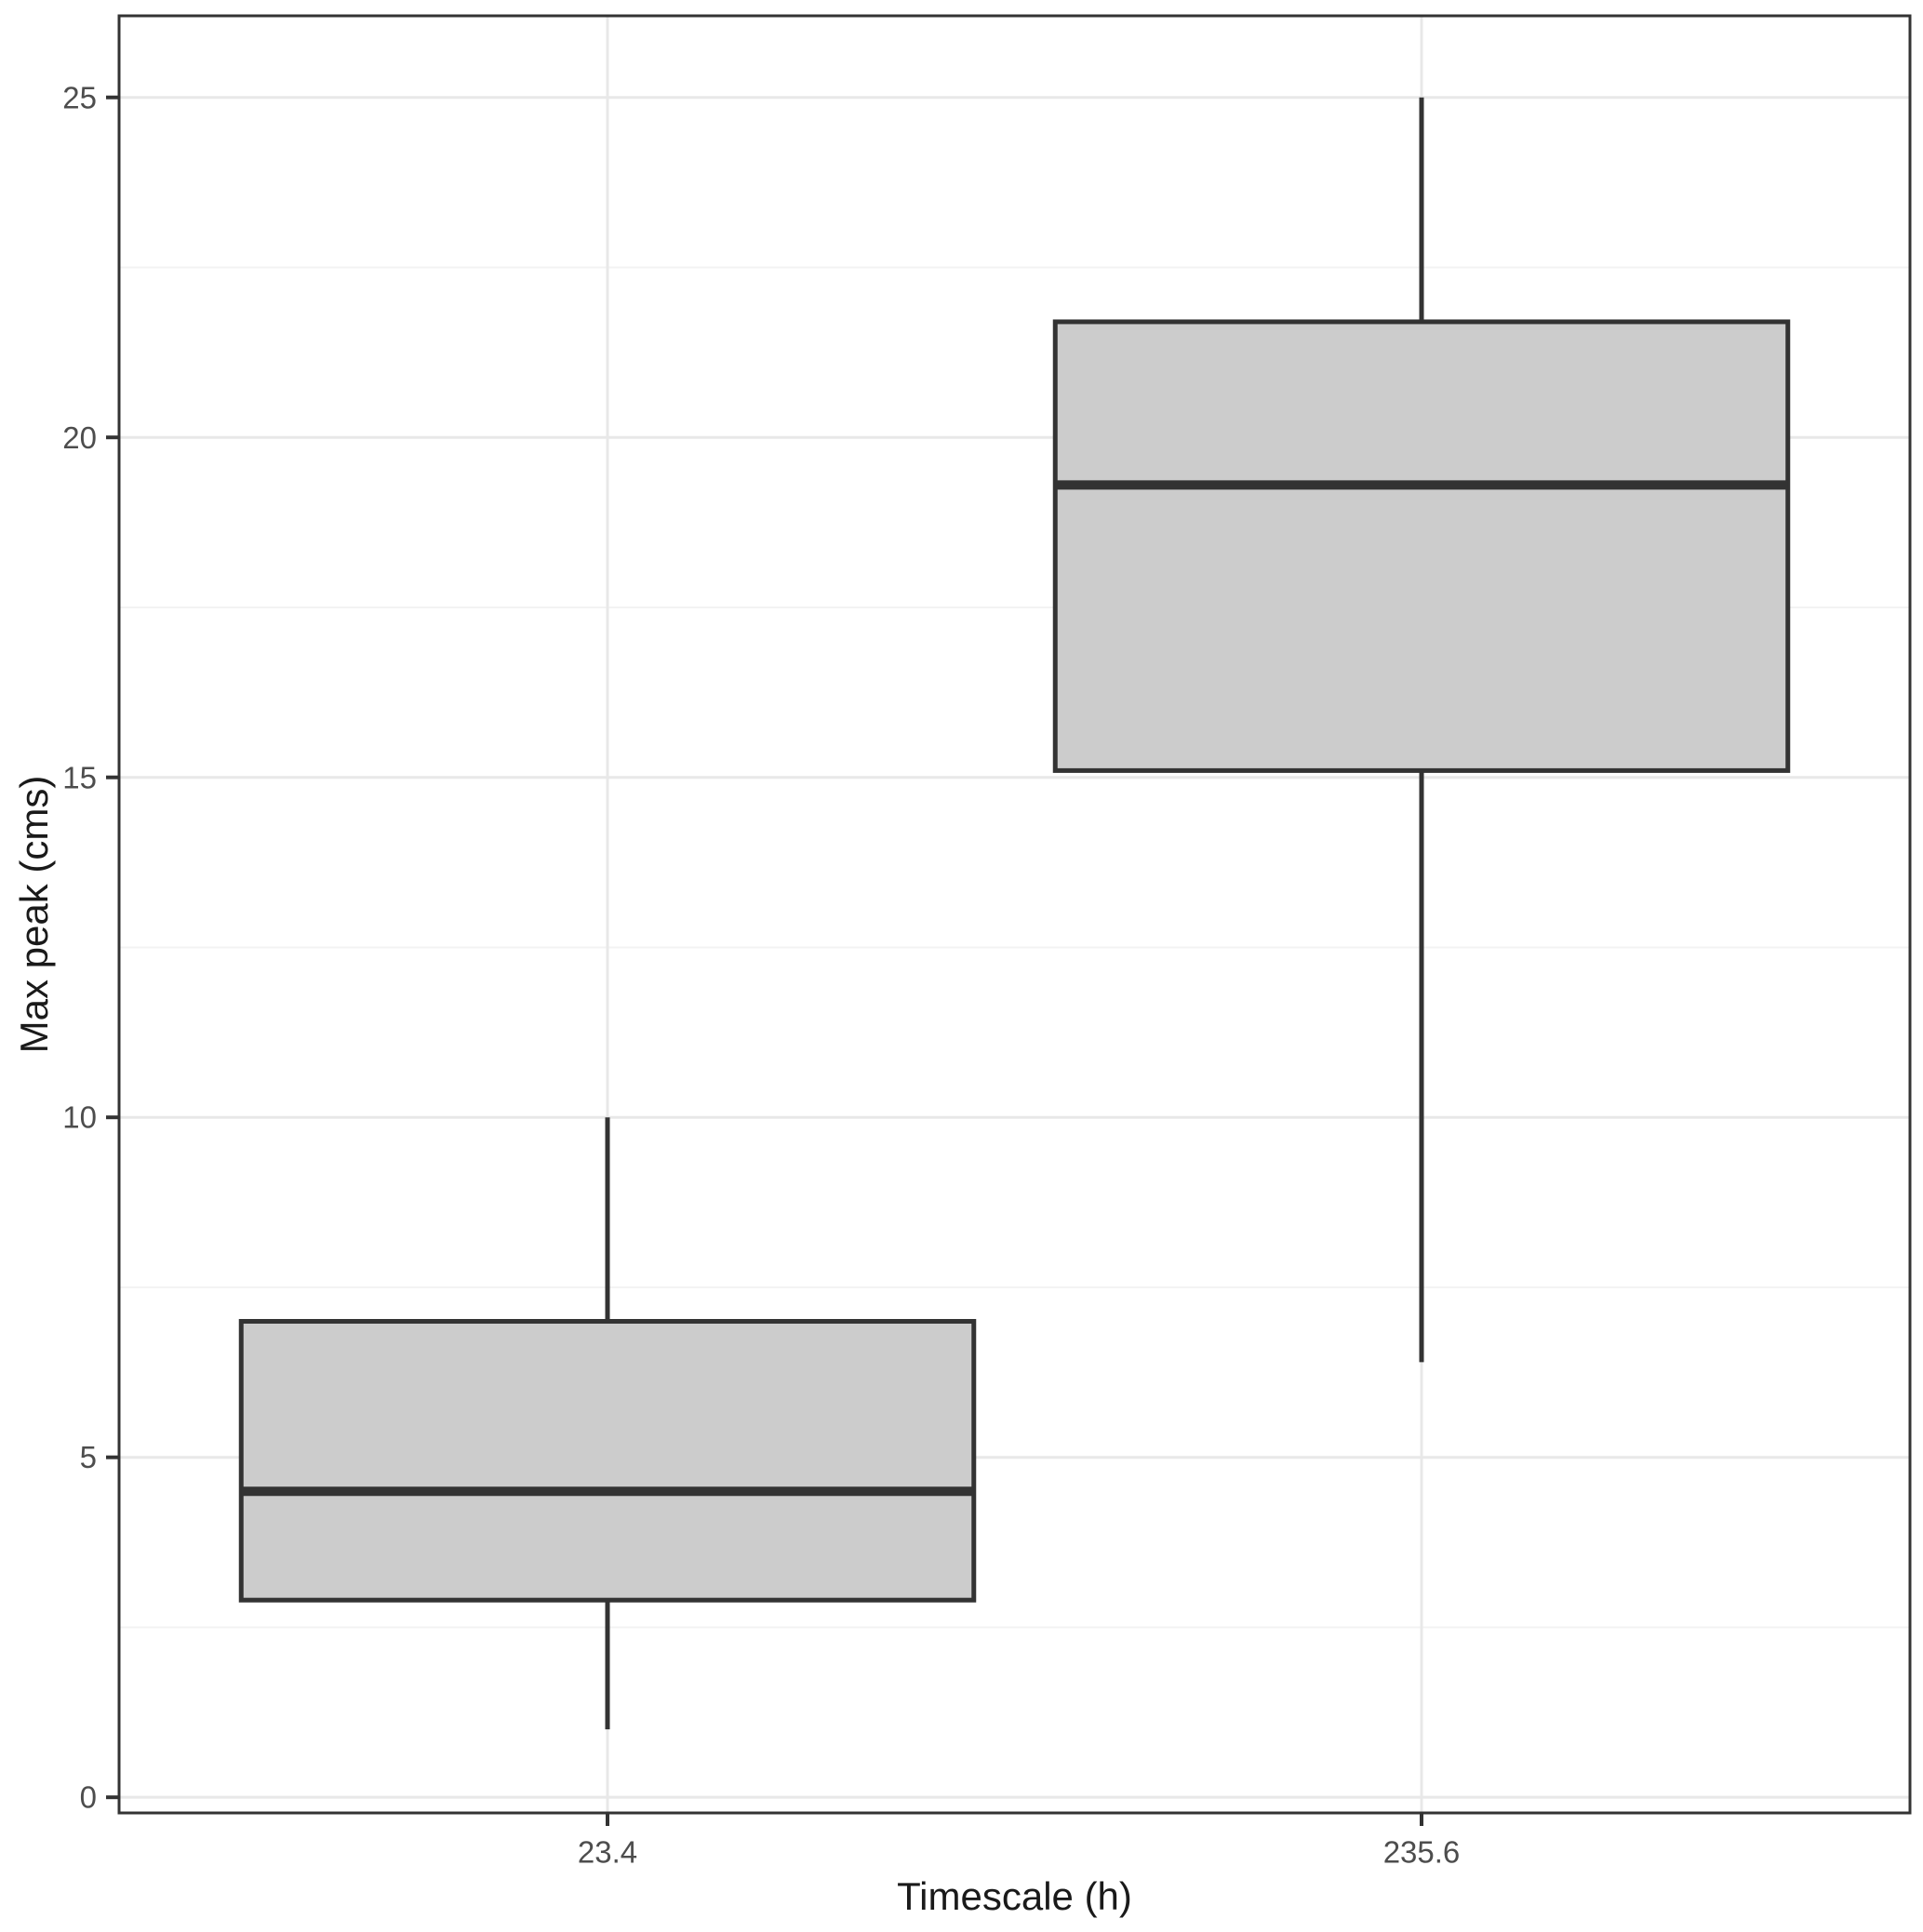 The width and height of the screenshot is (1923, 1932). What do you see at coordinates (79, 777) in the screenshot?
I see `y-tick-label-15: 15` at bounding box center [79, 777].